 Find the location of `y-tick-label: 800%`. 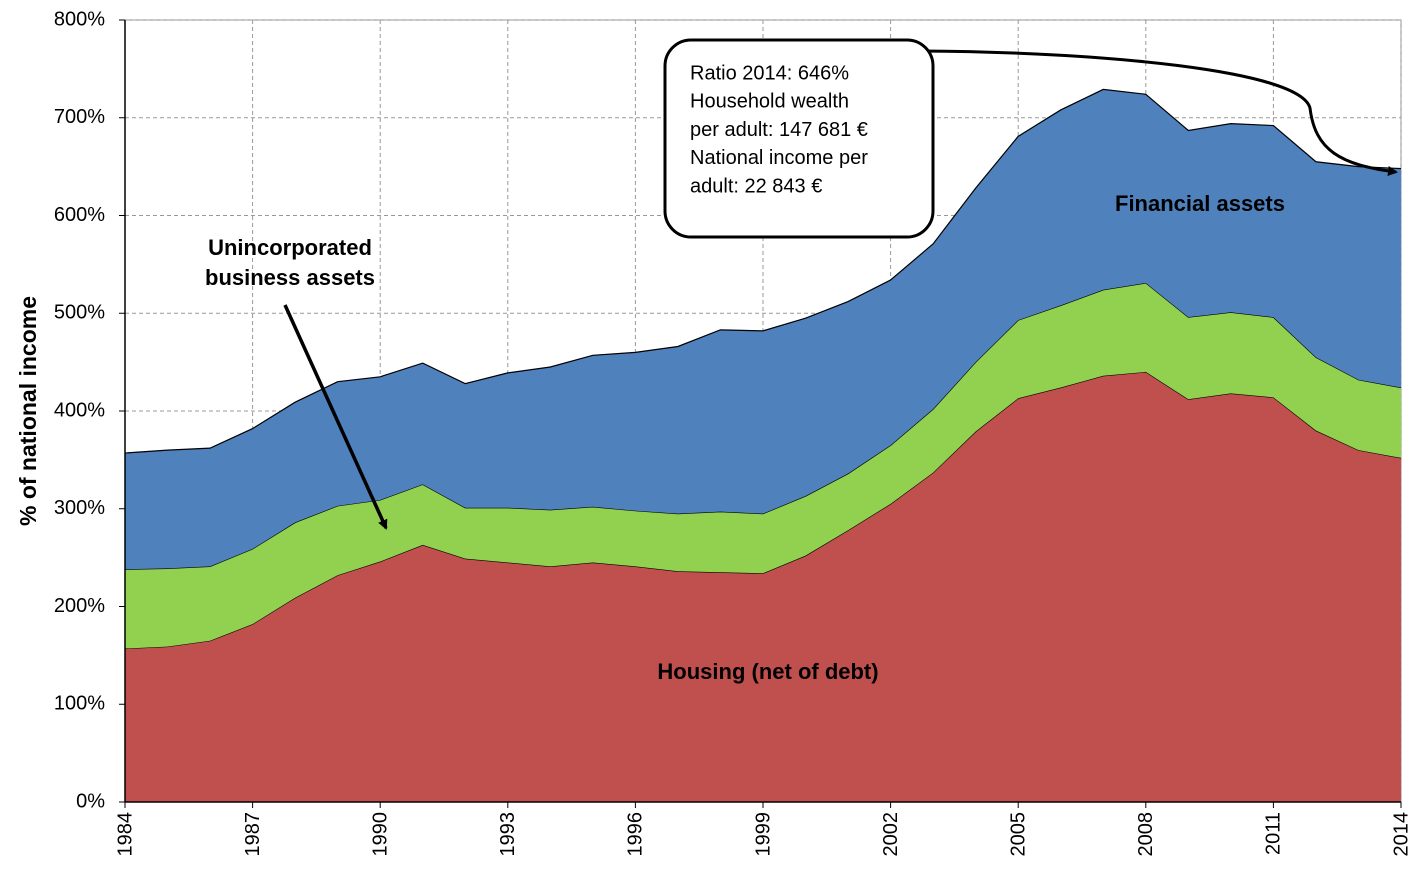

y-tick-label: 800% is located at coordinates (79, 19).